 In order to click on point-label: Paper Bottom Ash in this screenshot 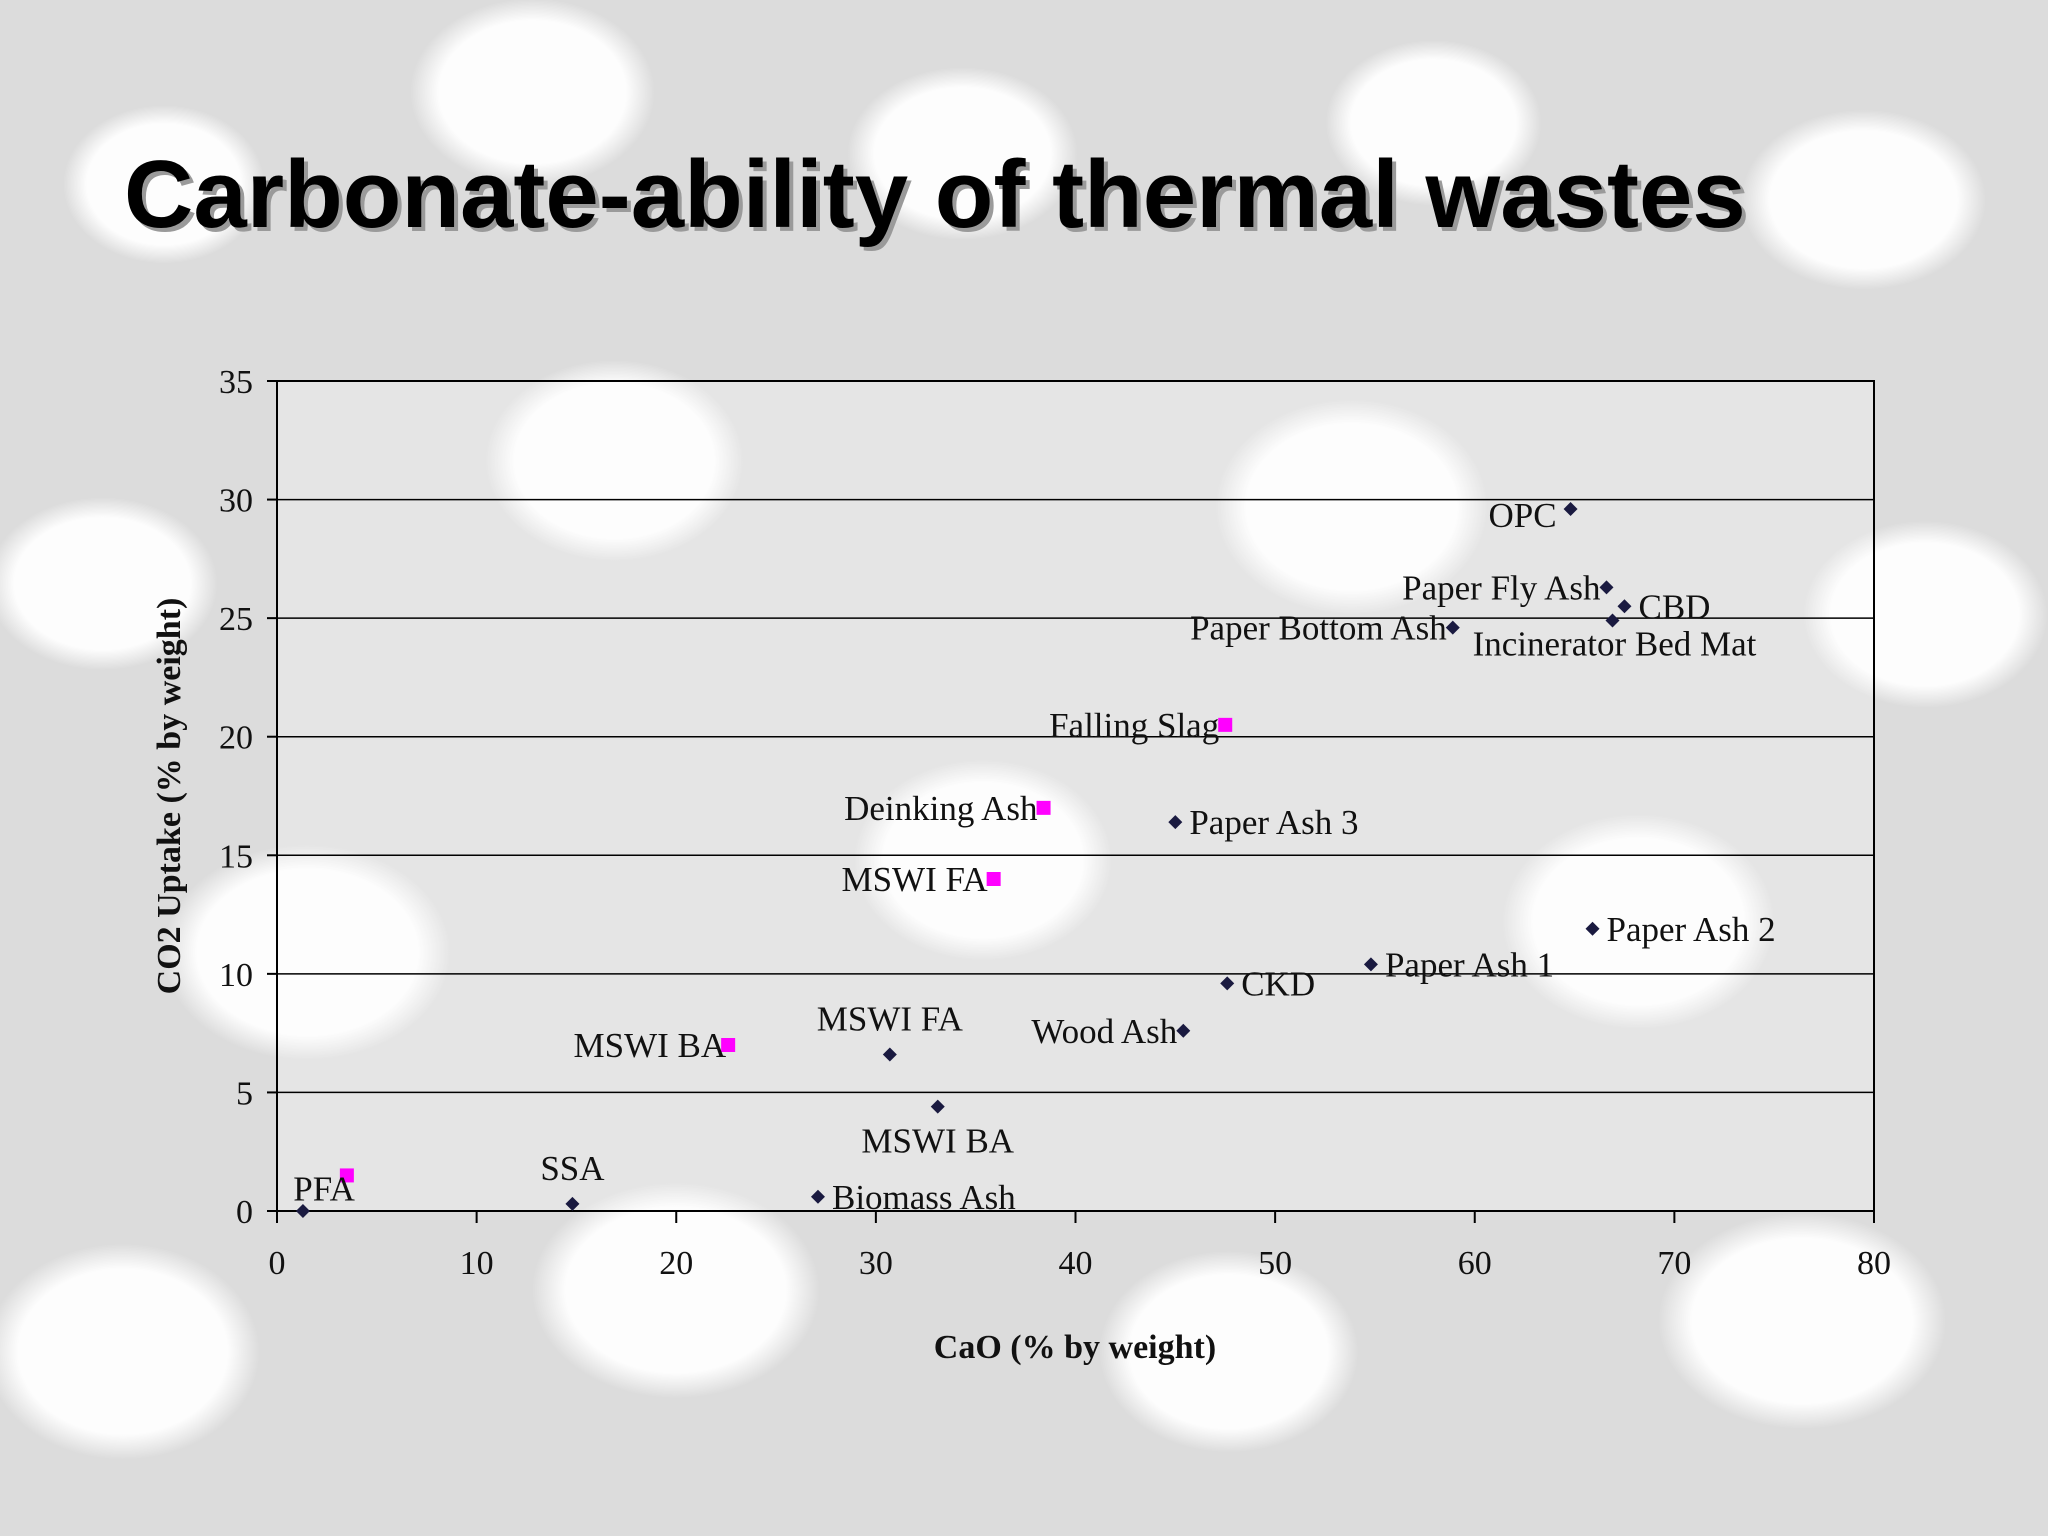, I will do `click(1318, 628)`.